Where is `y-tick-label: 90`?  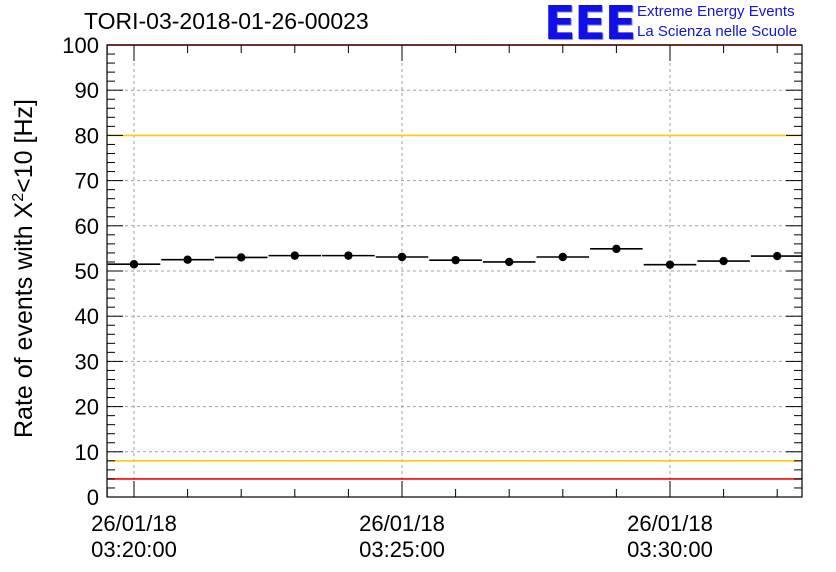
y-tick-label: 90 is located at coordinates (87, 90).